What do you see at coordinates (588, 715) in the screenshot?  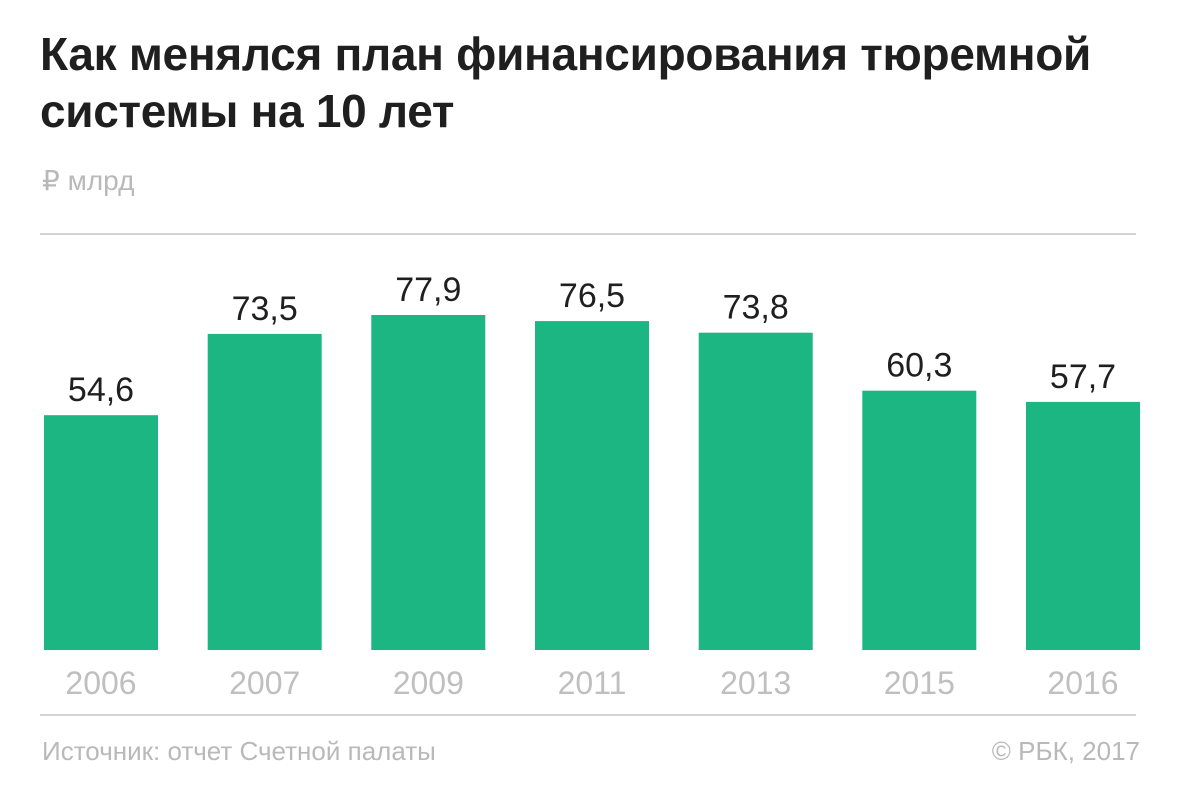 I see `bottom-divider` at bounding box center [588, 715].